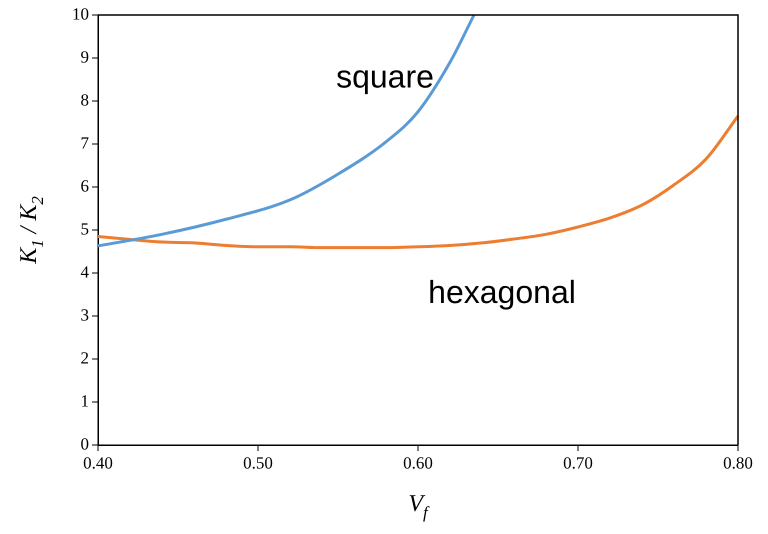  I want to click on y-tick-label: 4, so click(85, 272).